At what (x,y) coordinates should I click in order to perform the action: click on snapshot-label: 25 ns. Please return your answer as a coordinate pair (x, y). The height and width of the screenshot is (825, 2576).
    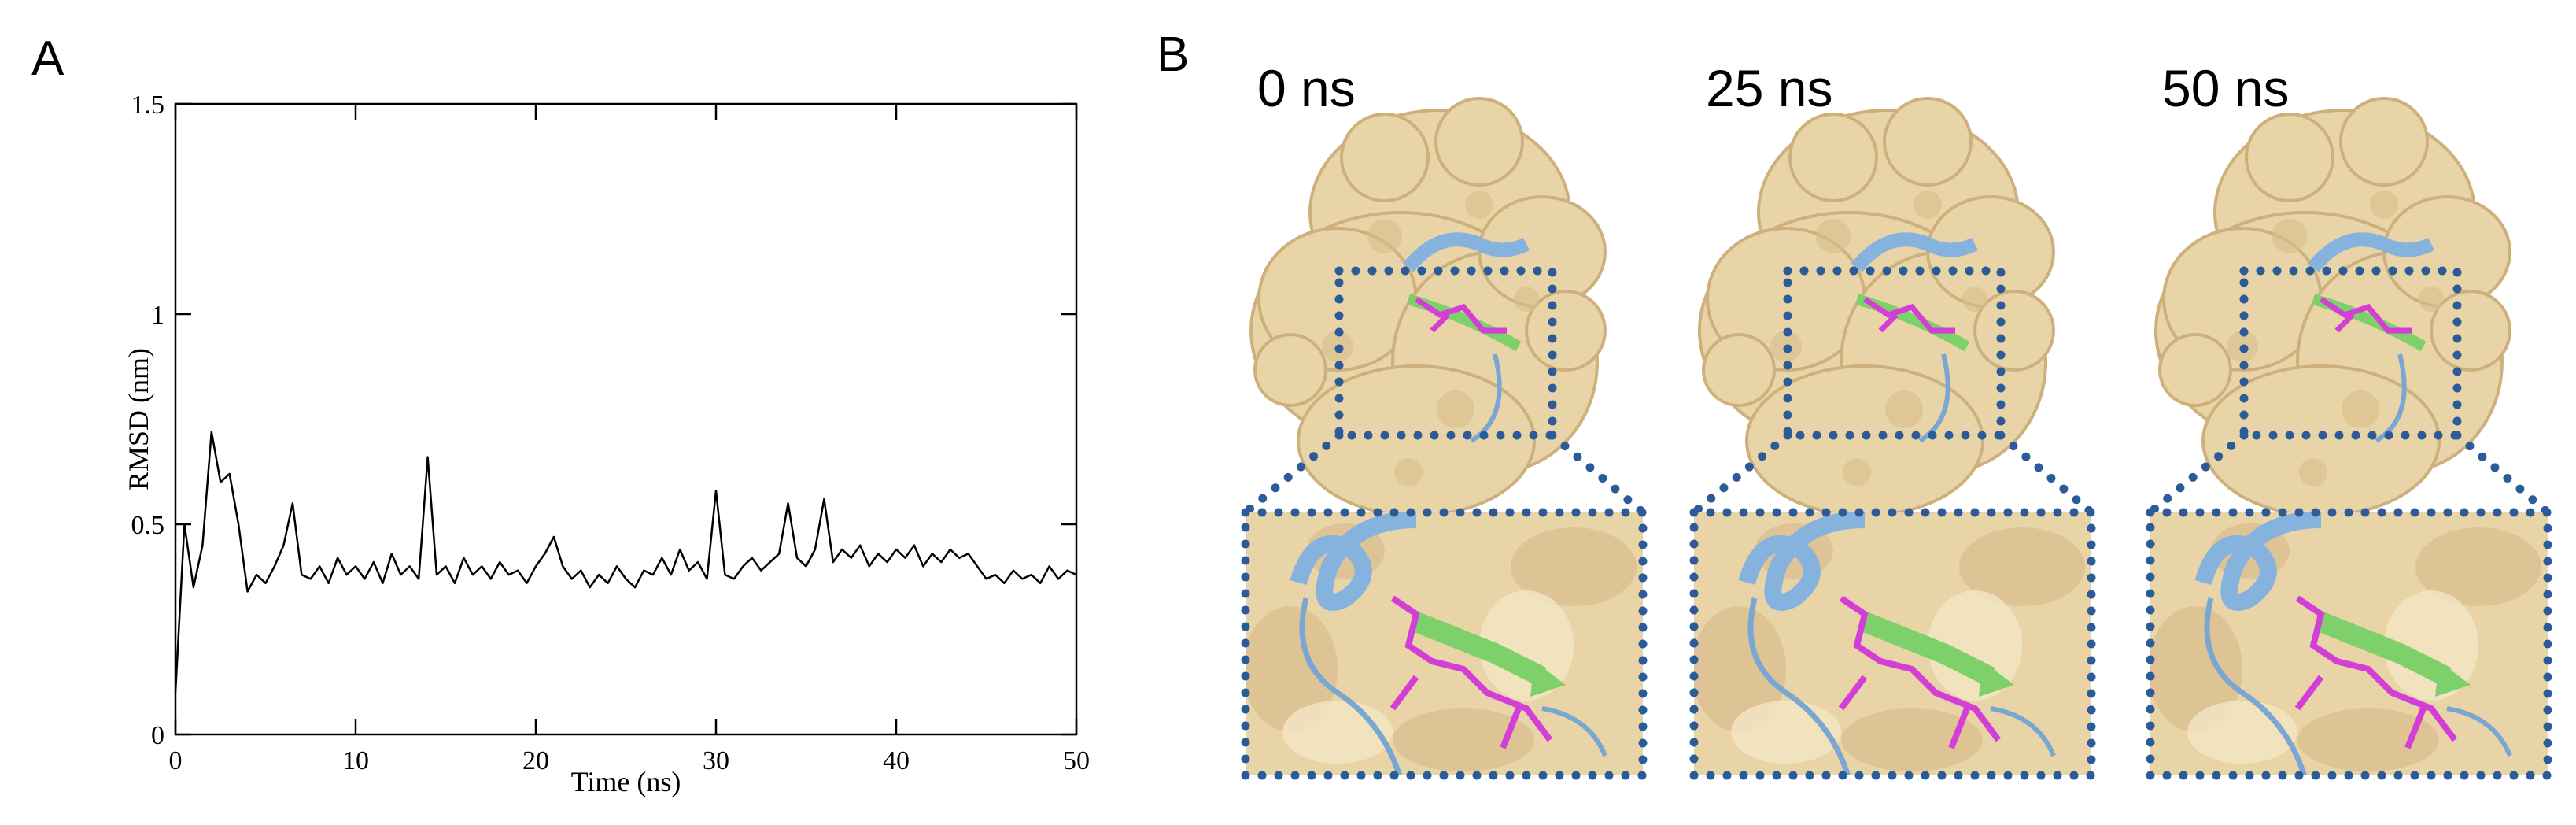
    Looking at the image, I should click on (1769, 88).